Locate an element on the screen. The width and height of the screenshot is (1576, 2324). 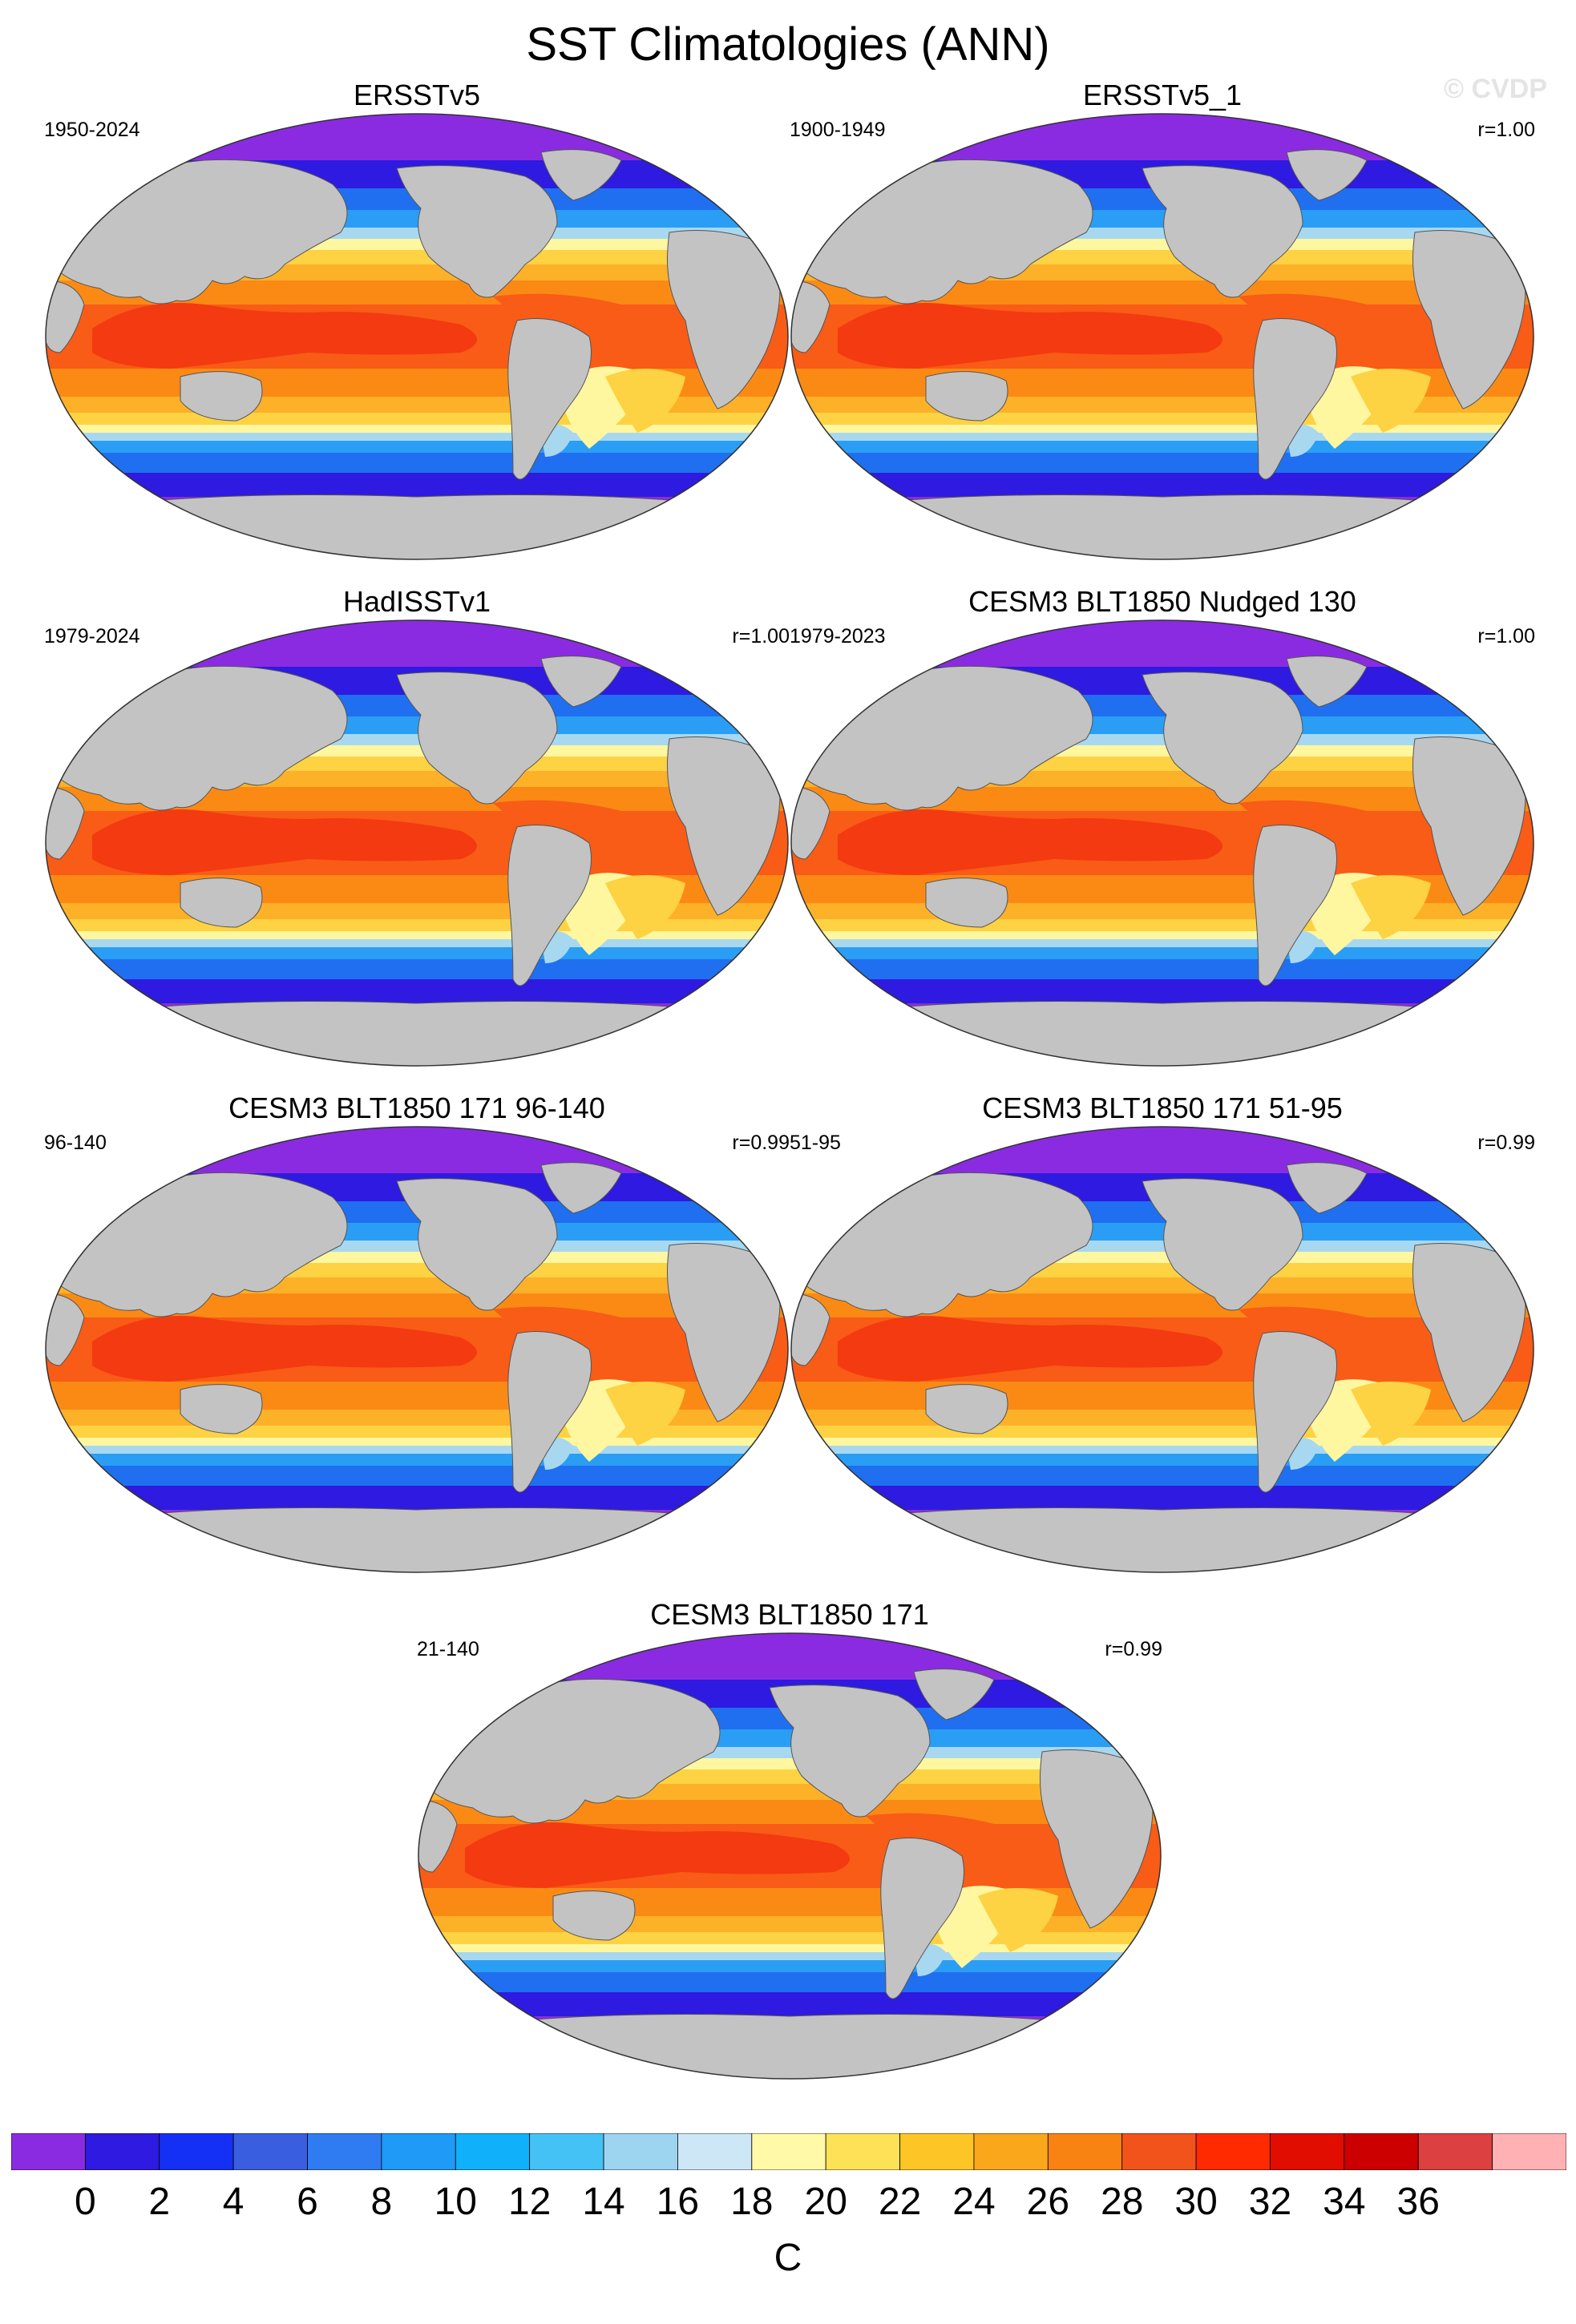
colorbar-tick-label: 6 is located at coordinates (307, 2202).